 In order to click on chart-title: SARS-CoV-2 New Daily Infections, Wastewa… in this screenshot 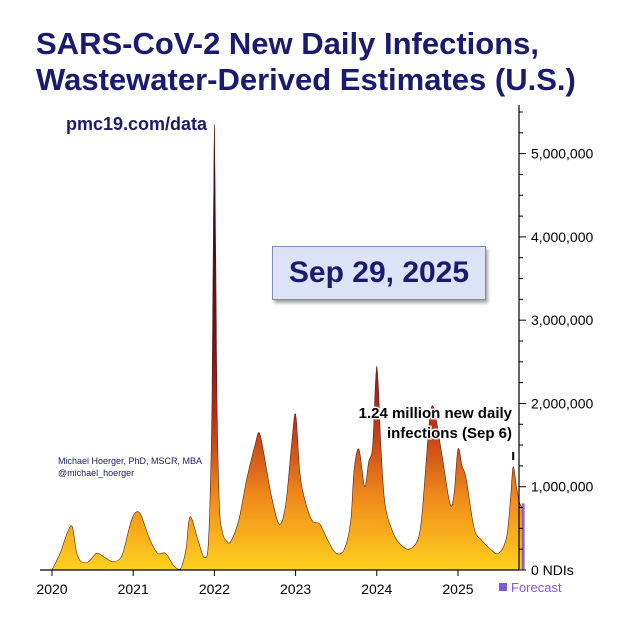, I will do `click(336, 62)`.